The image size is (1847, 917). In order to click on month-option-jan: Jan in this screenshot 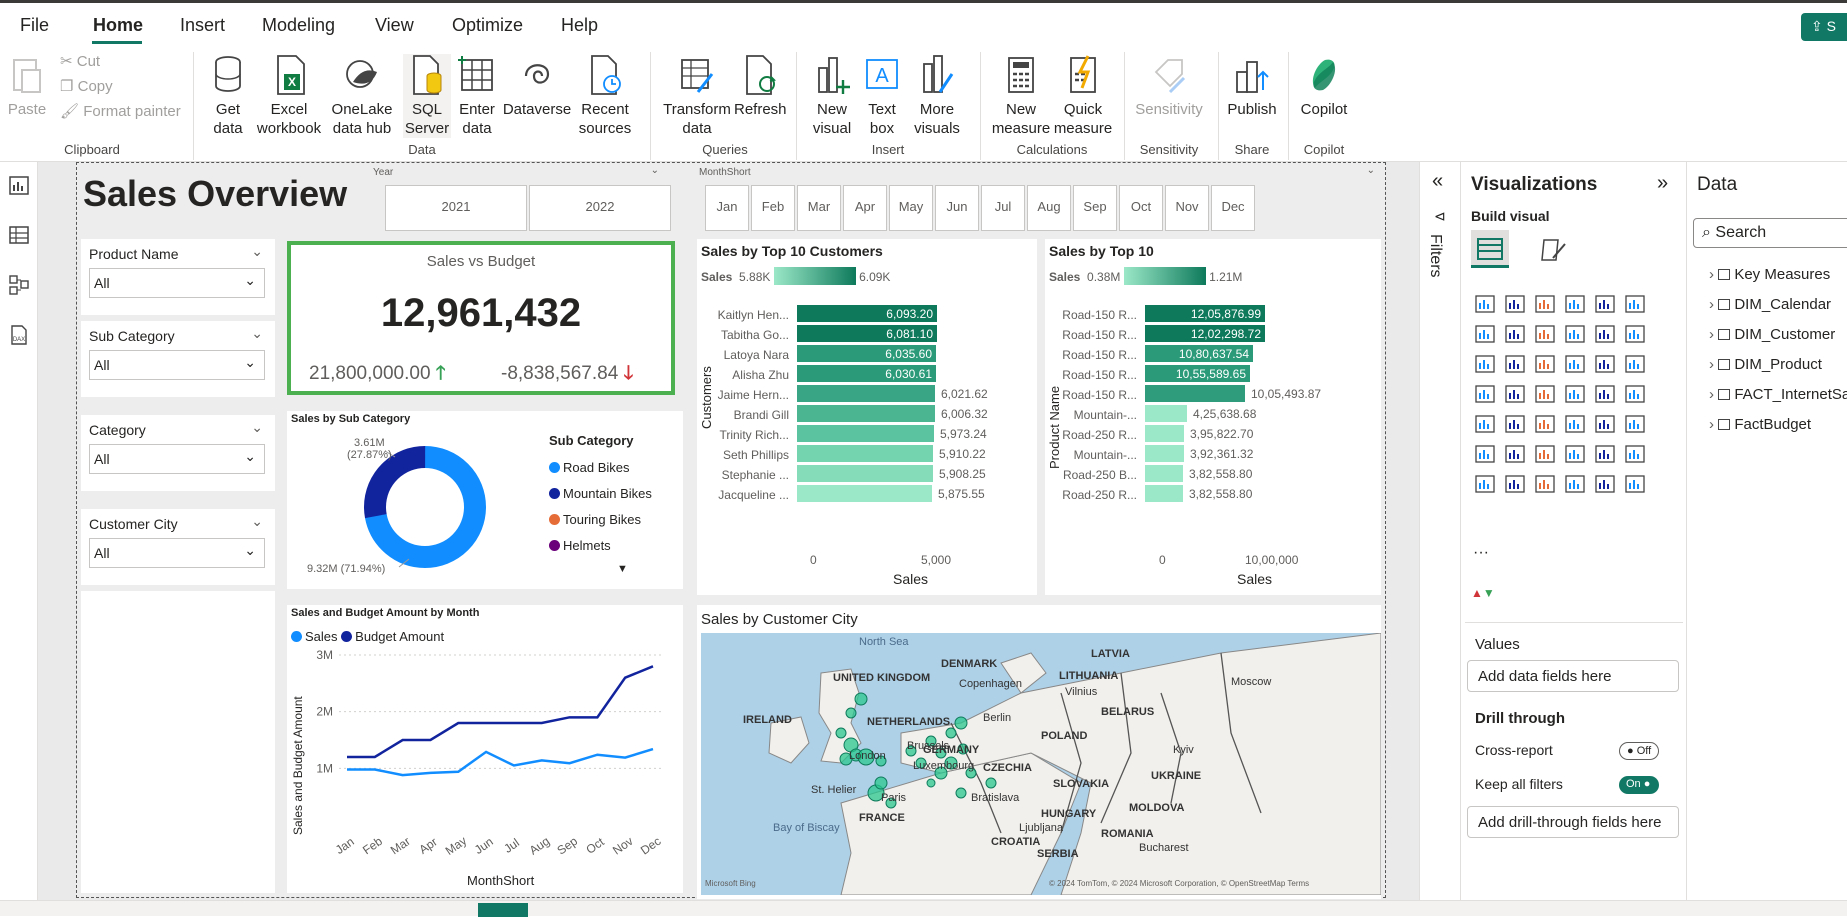, I will do `click(727, 208)`.